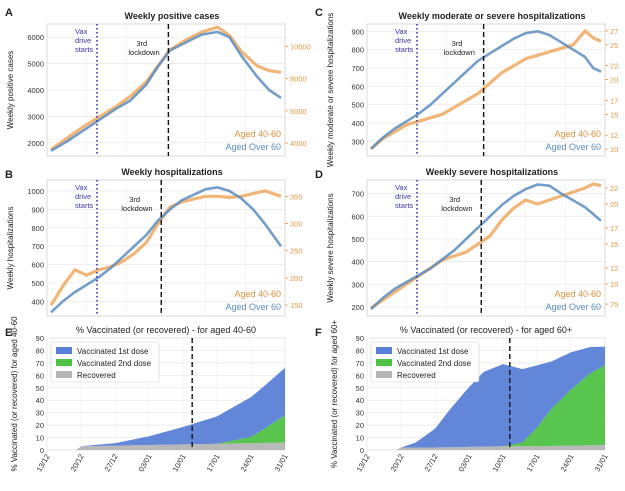 The width and height of the screenshot is (625, 491). What do you see at coordinates (9, 175) in the screenshot?
I see `panel-letter: B` at bounding box center [9, 175].